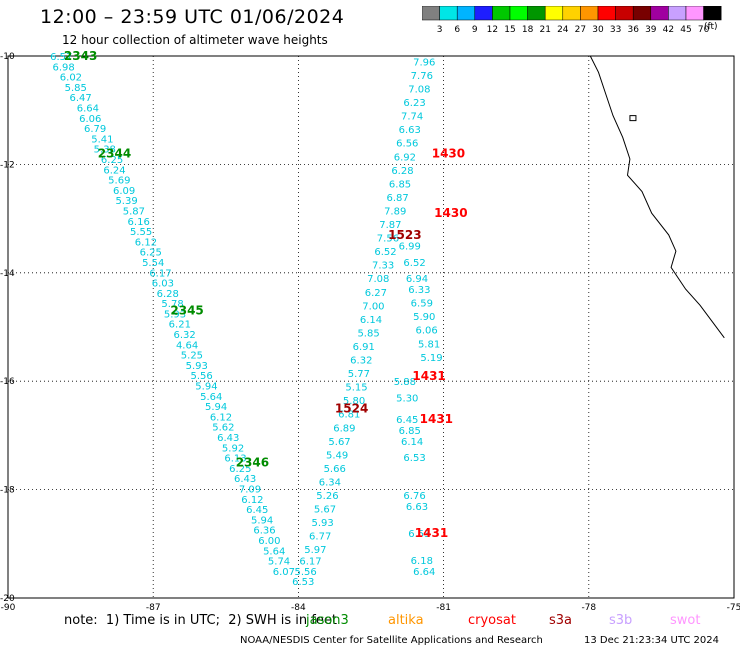 The width and height of the screenshot is (740, 650). Describe the element at coordinates (378, 279) in the screenshot. I see `wave-height-label: 7.08` at that location.